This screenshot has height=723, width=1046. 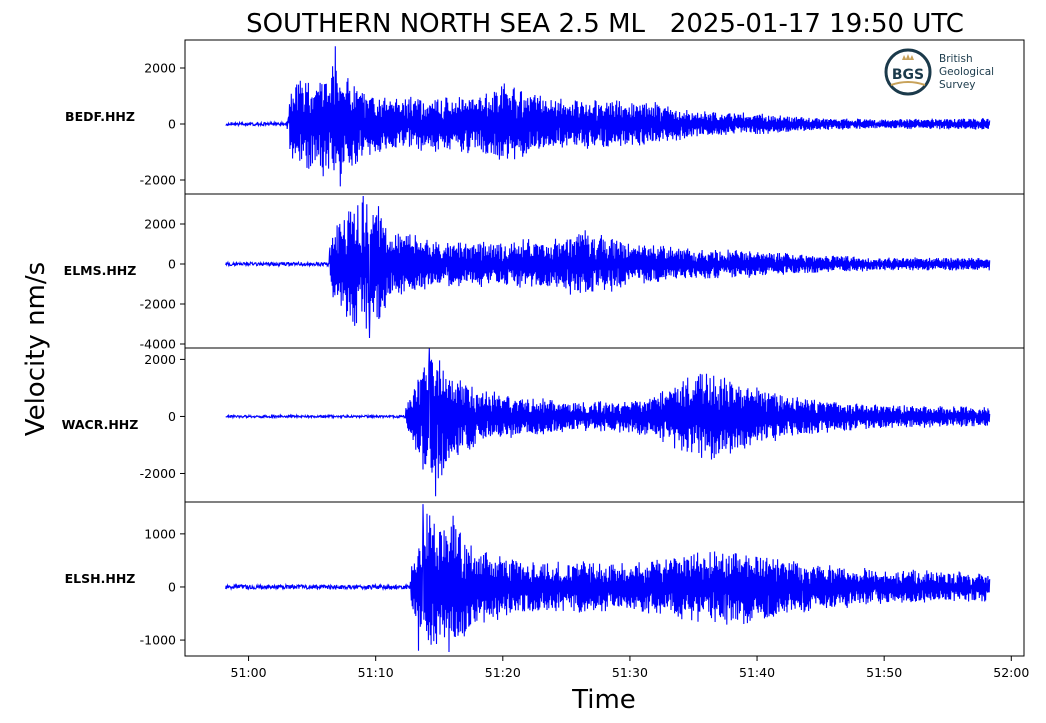 I want to click on logo-line-2: Geological, so click(x=966, y=72).